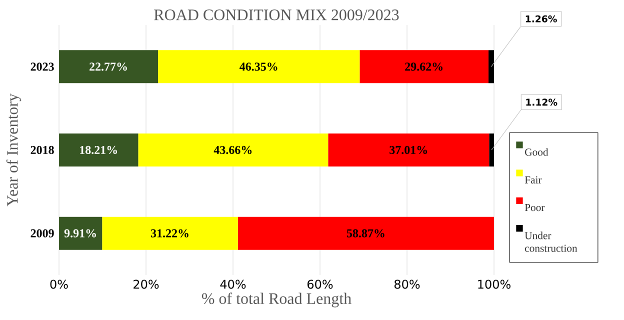 The height and width of the screenshot is (320, 624). Describe the element at coordinates (14, 150) in the screenshot. I see `y-axis-title: Year of Inventory` at that location.